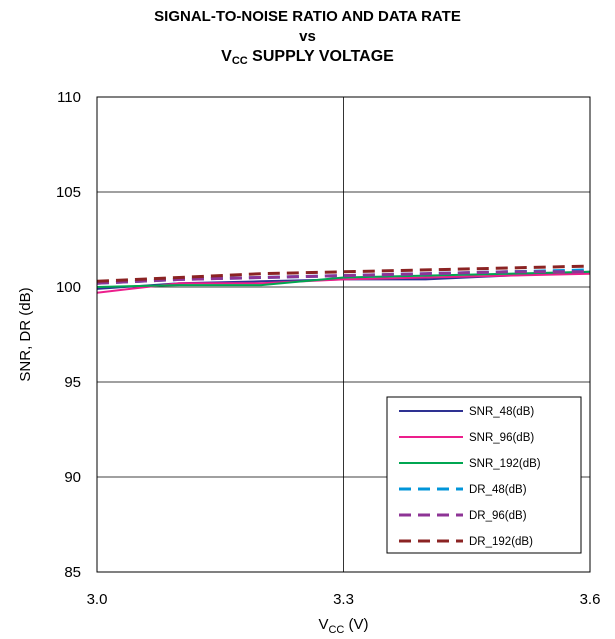  Describe the element at coordinates (72, 572) in the screenshot. I see `y-tick-label: 85` at that location.